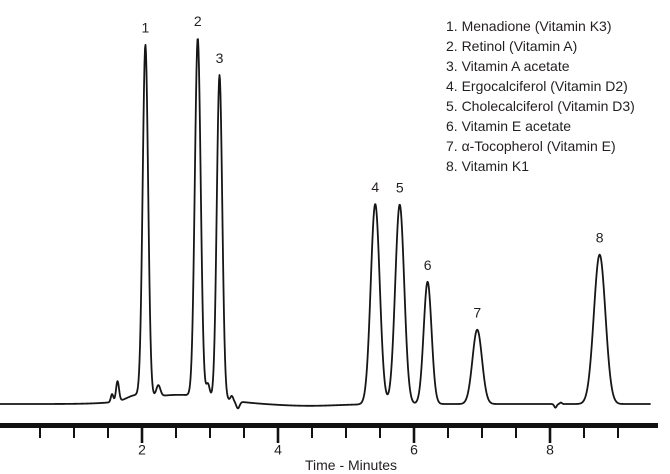  What do you see at coordinates (278, 450) in the screenshot?
I see `x-axis-tick-label: 4` at bounding box center [278, 450].